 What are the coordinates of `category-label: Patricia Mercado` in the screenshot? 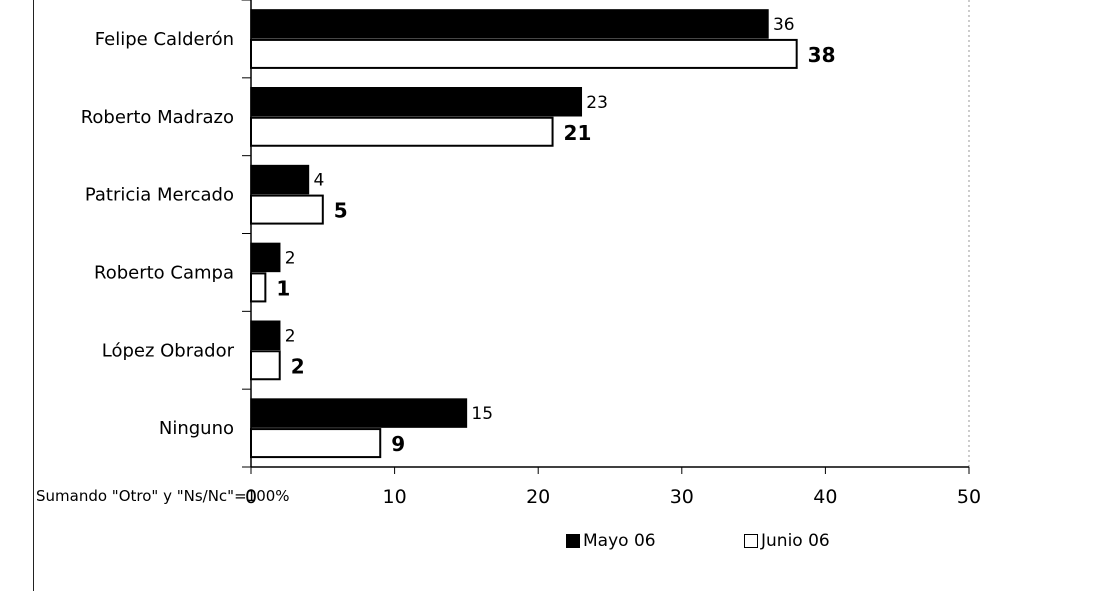 It's located at (159, 195).